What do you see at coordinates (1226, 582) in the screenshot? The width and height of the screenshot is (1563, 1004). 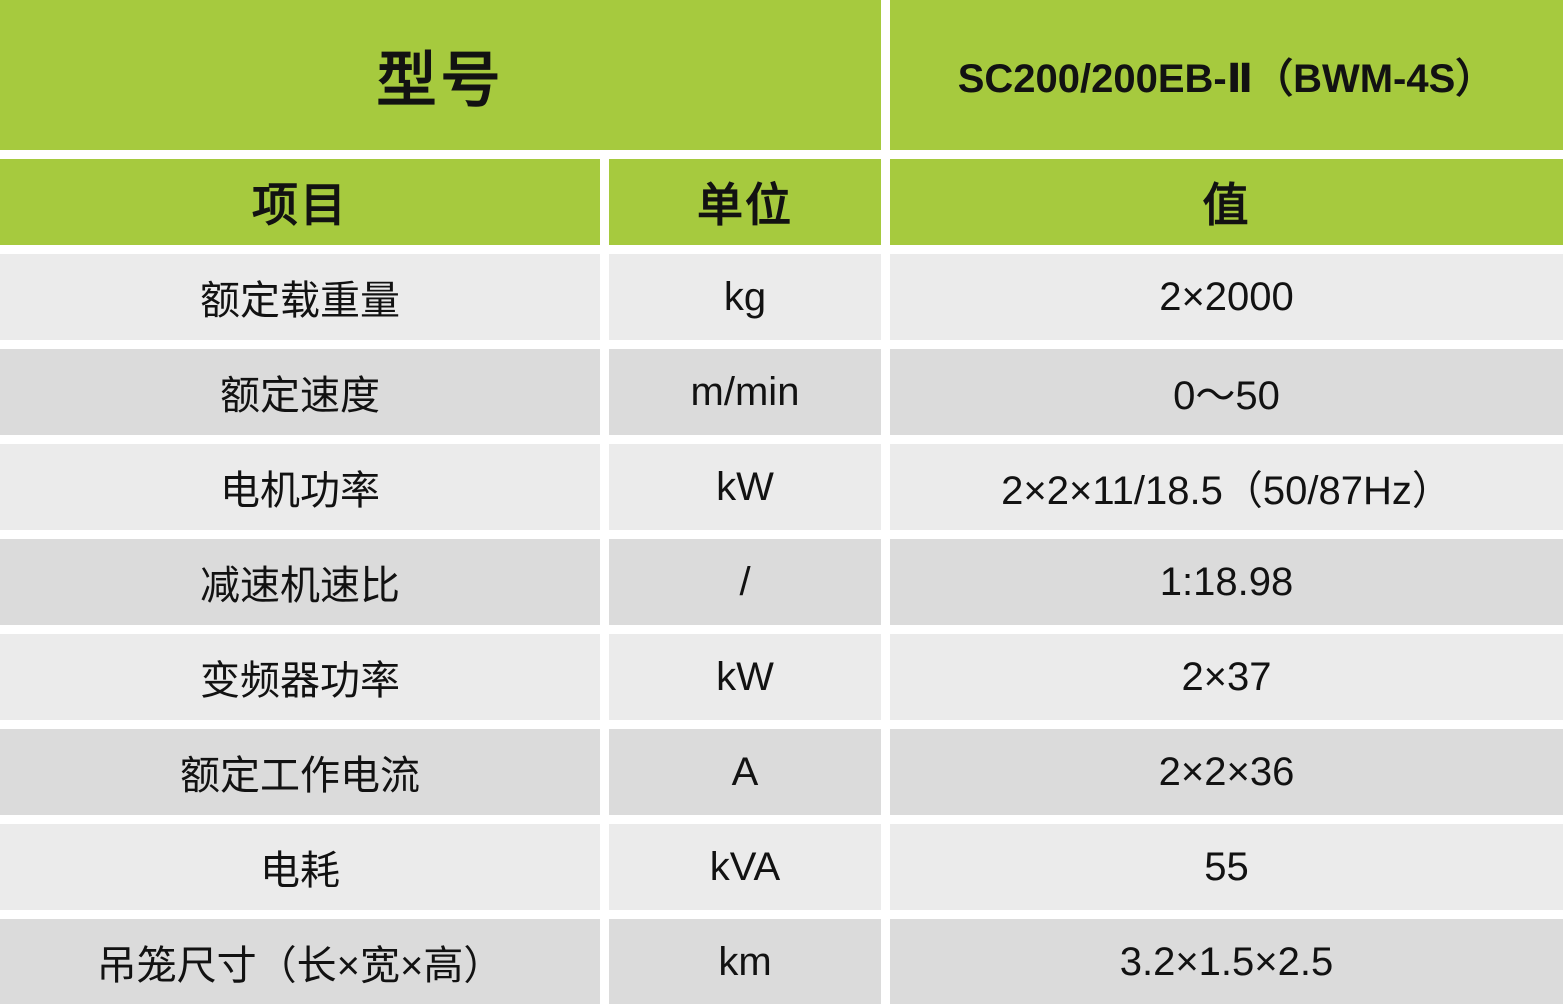 I see `value-cell: 1:18.98` at bounding box center [1226, 582].